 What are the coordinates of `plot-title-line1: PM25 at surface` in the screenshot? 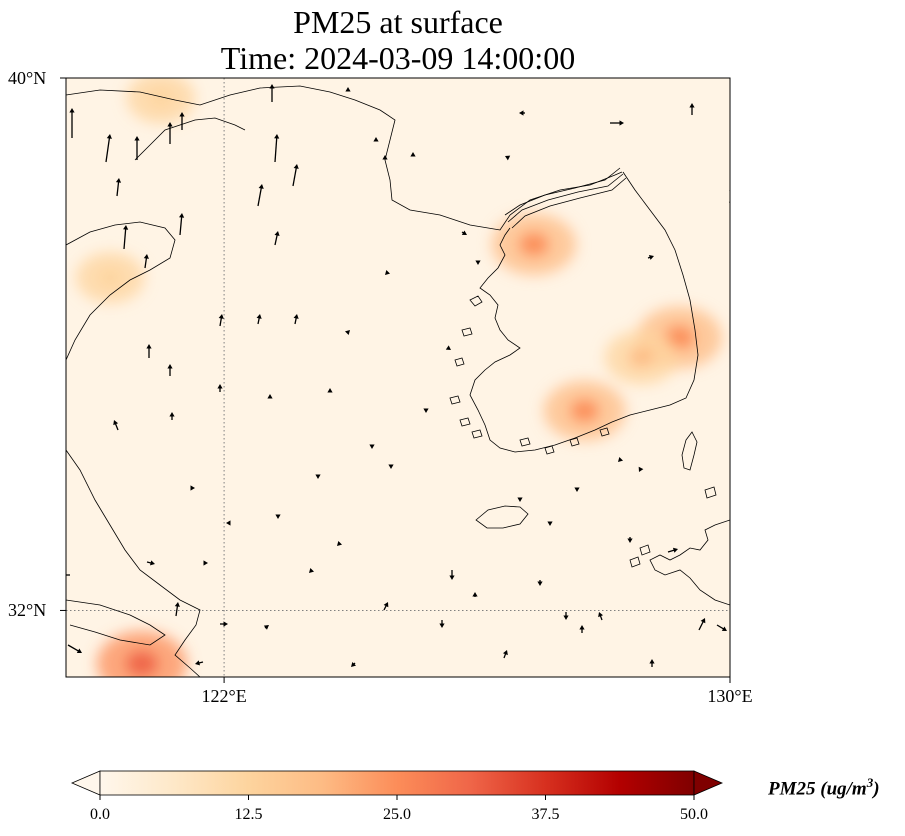 It's located at (398, 22).